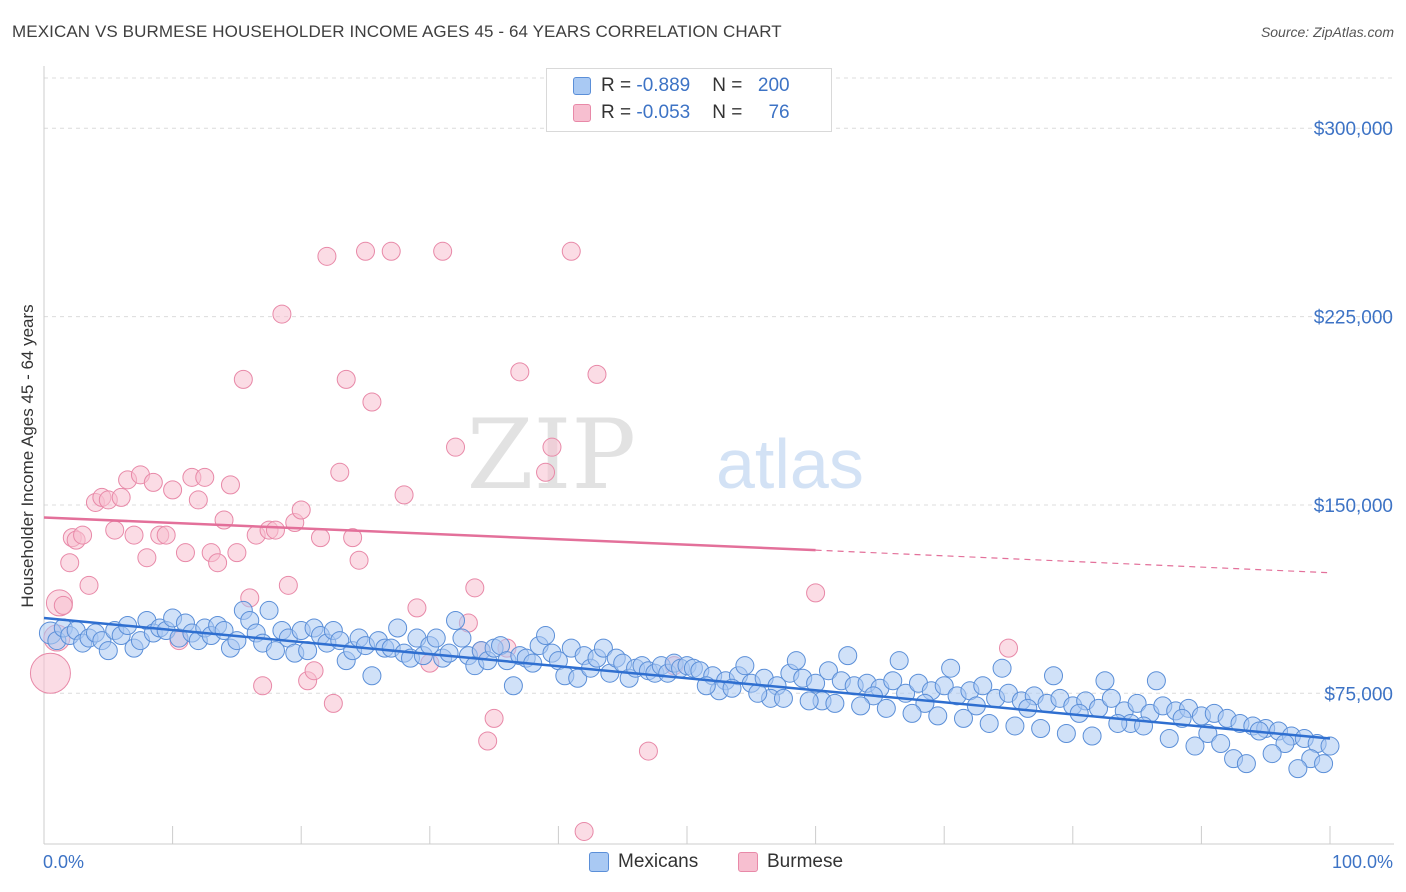 The width and height of the screenshot is (1406, 892). I want to click on y-tick-label: $225,000, so click(1353, 318).